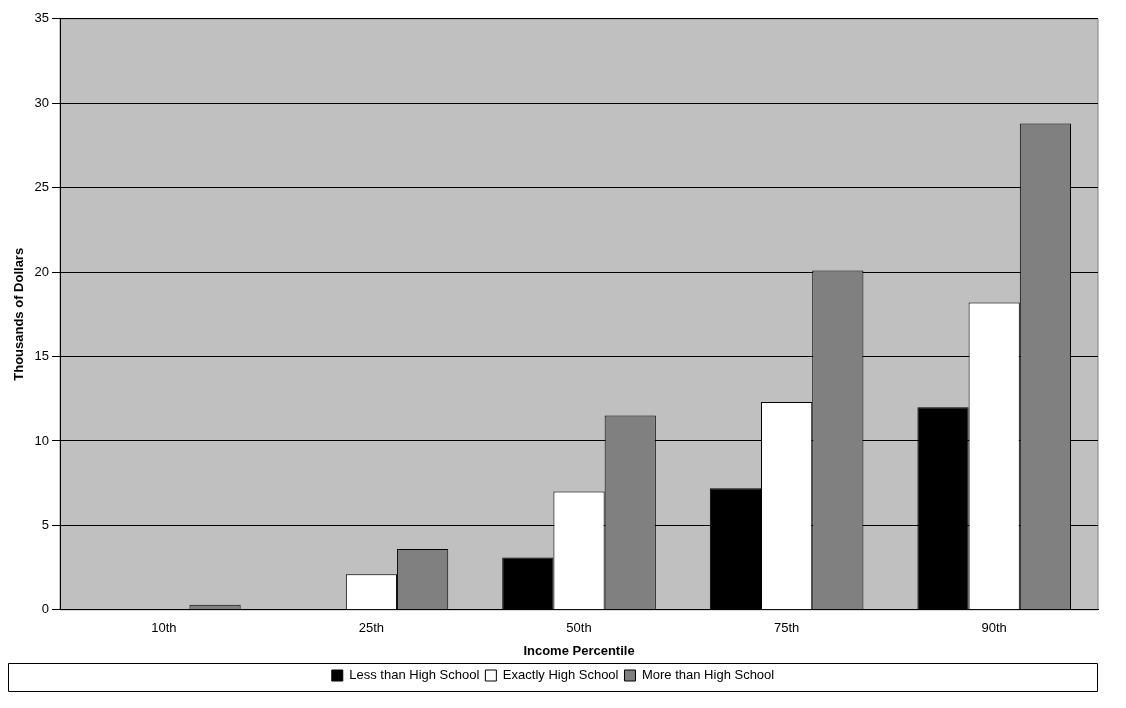  What do you see at coordinates (528, 583) in the screenshot?
I see `bar` at bounding box center [528, 583].